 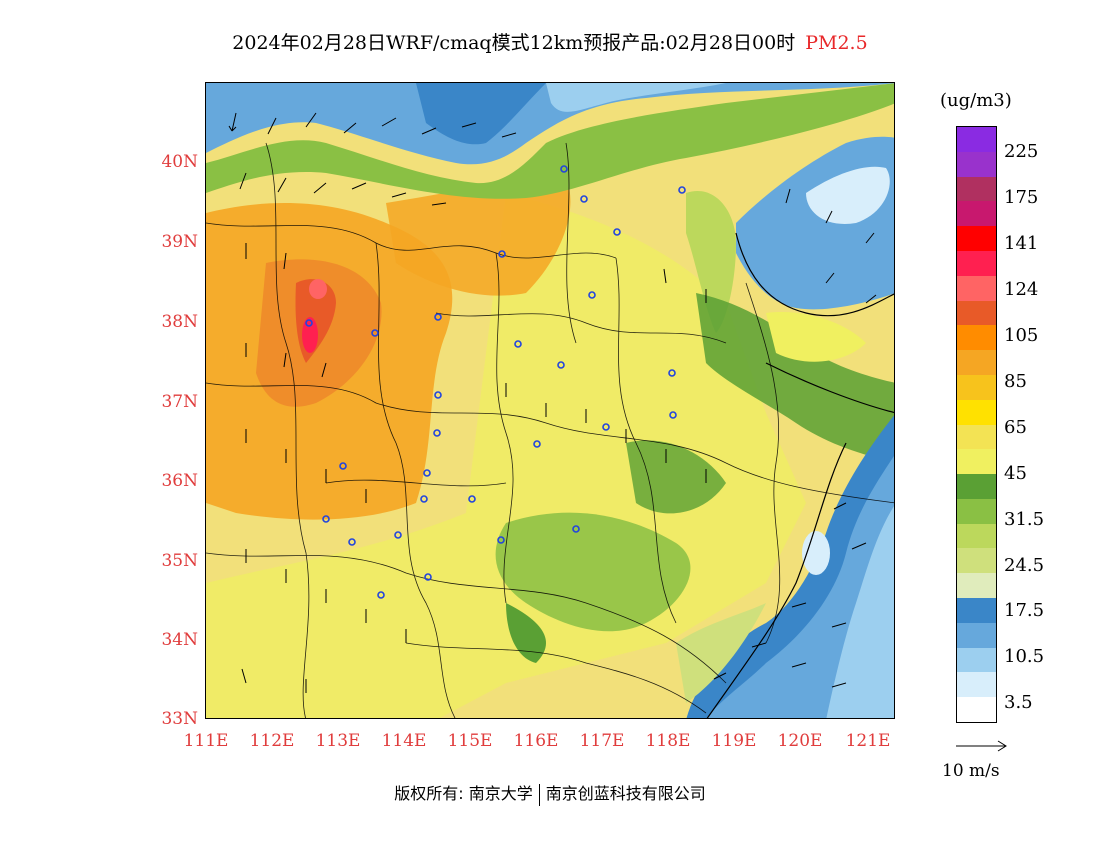 I want to click on colorbar, so click(x=976, y=424).